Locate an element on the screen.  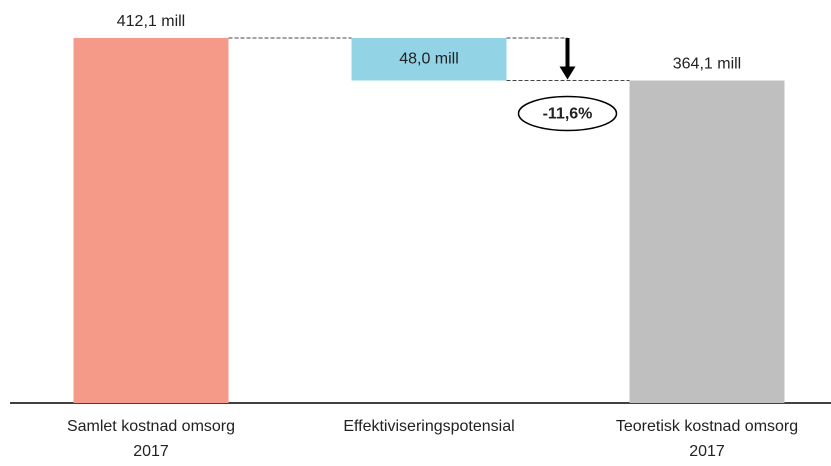
annotation: -11,6% is located at coordinates (568, 114).